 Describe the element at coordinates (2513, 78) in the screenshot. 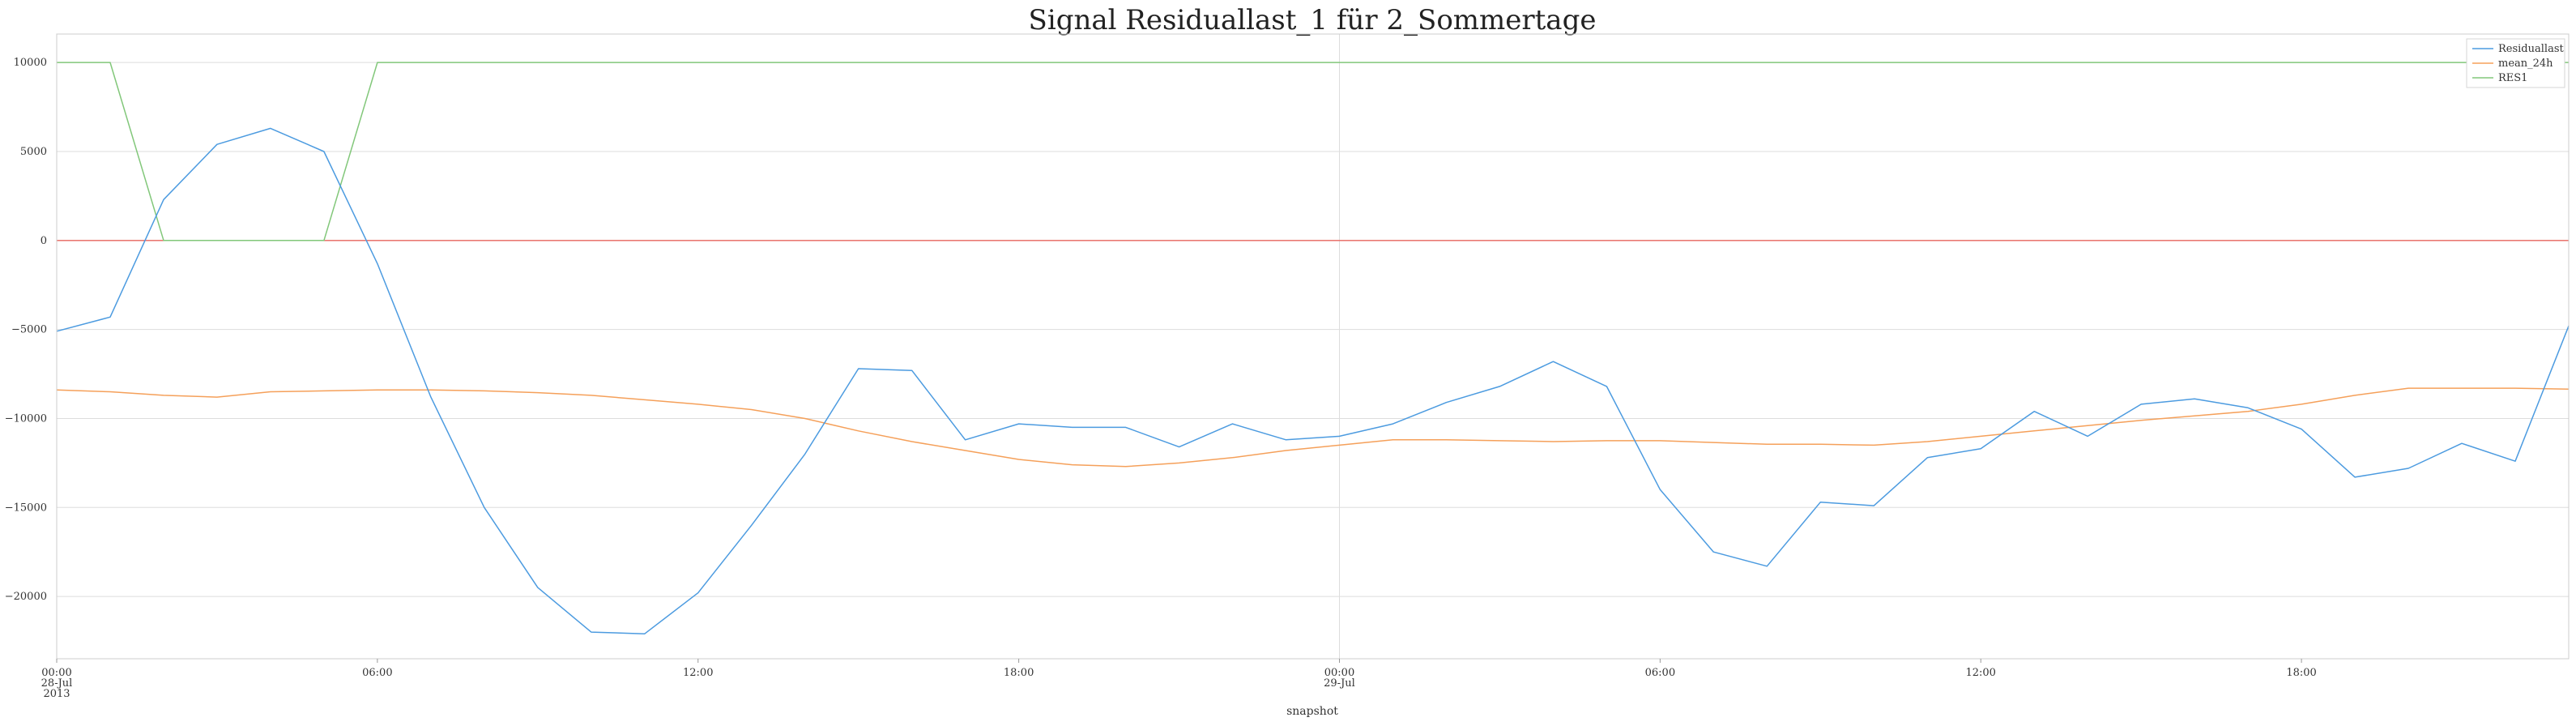

I see `legend-label-res1: RES1` at that location.